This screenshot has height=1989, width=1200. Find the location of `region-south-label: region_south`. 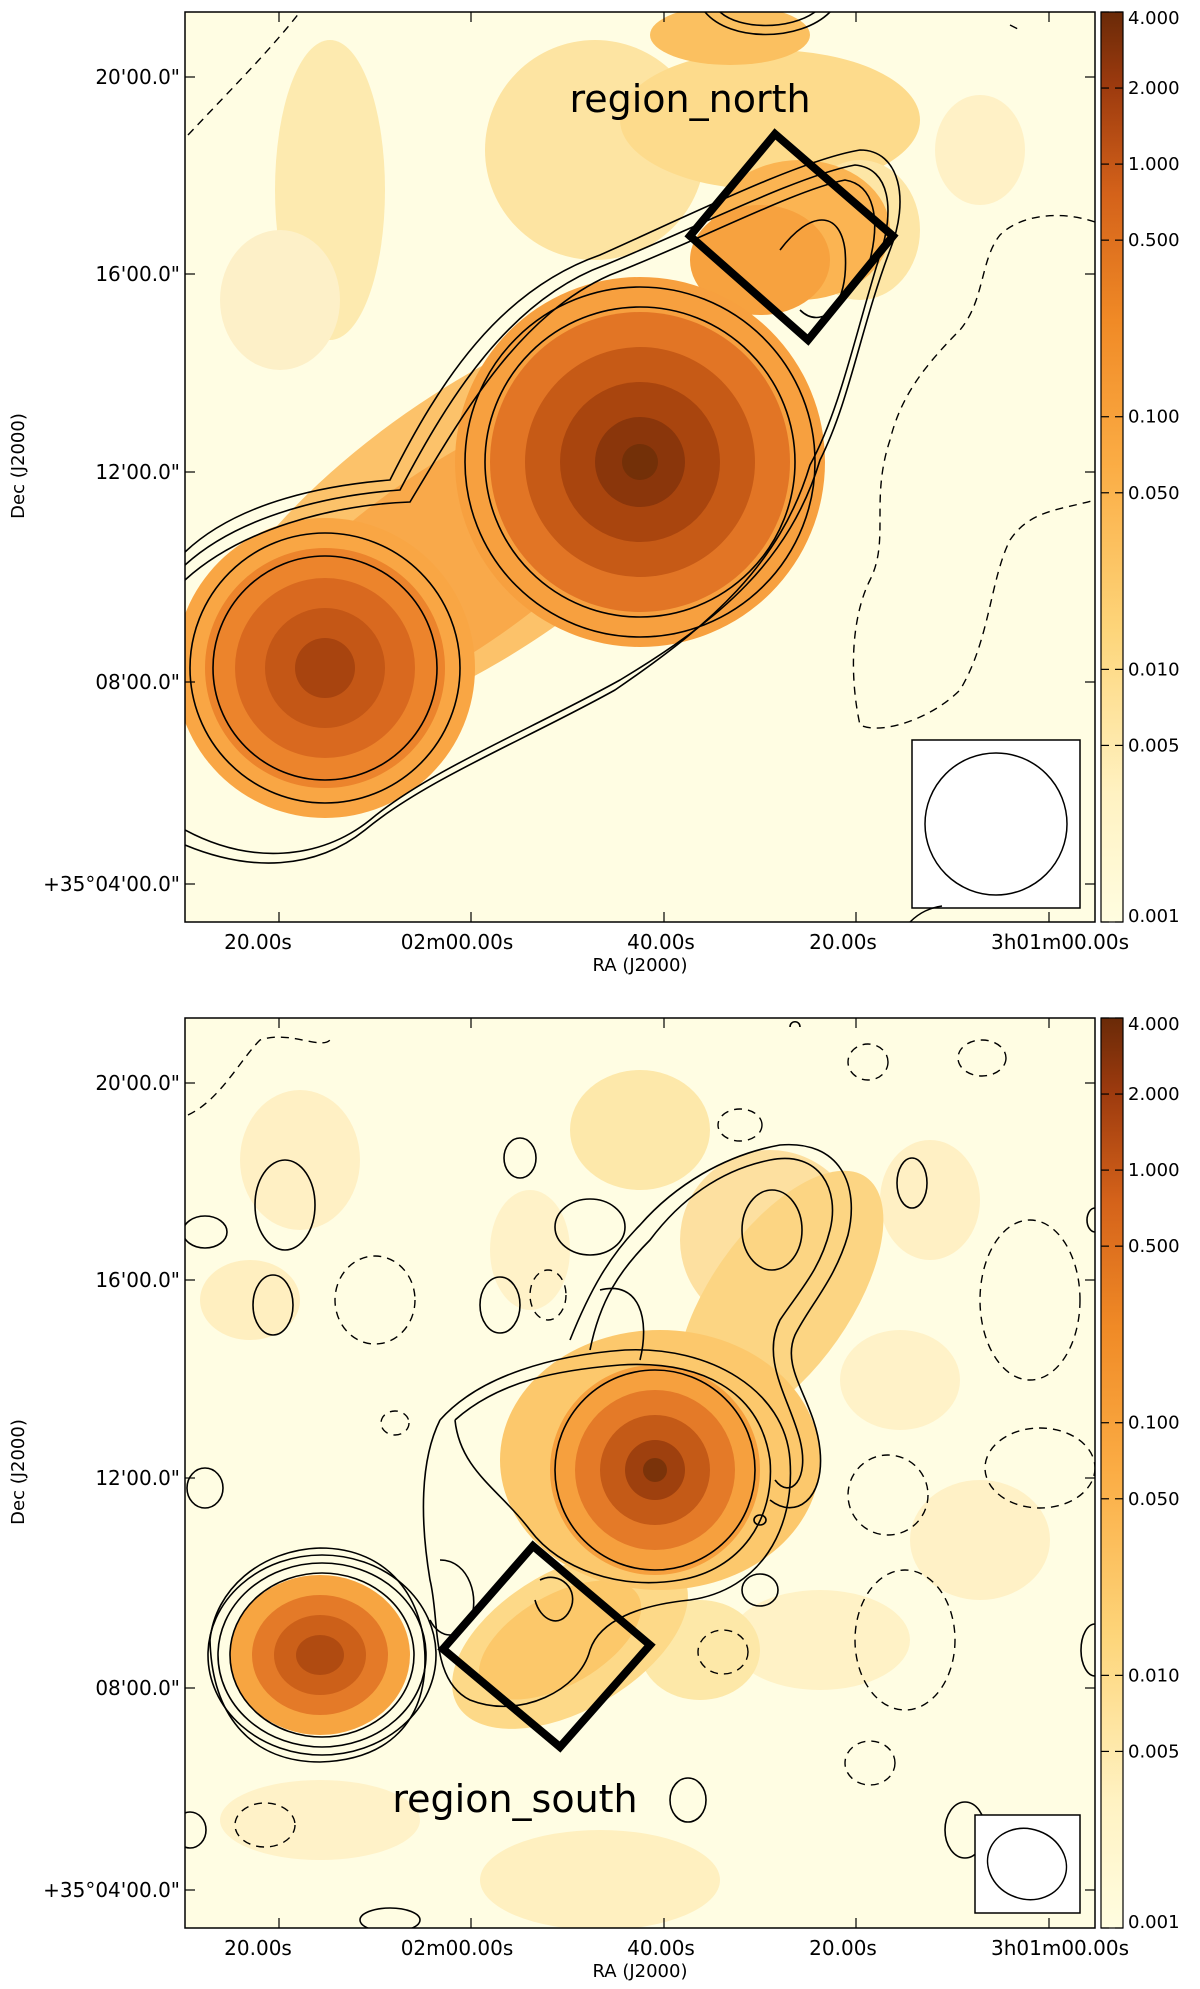

region-south-label: region_south is located at coordinates (514, 1799).